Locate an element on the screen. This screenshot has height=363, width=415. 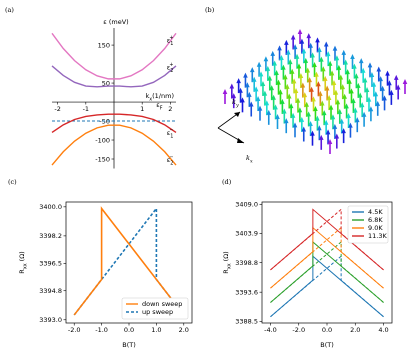
y-tick-label: 3398.2 is located at coordinates (50, 236).